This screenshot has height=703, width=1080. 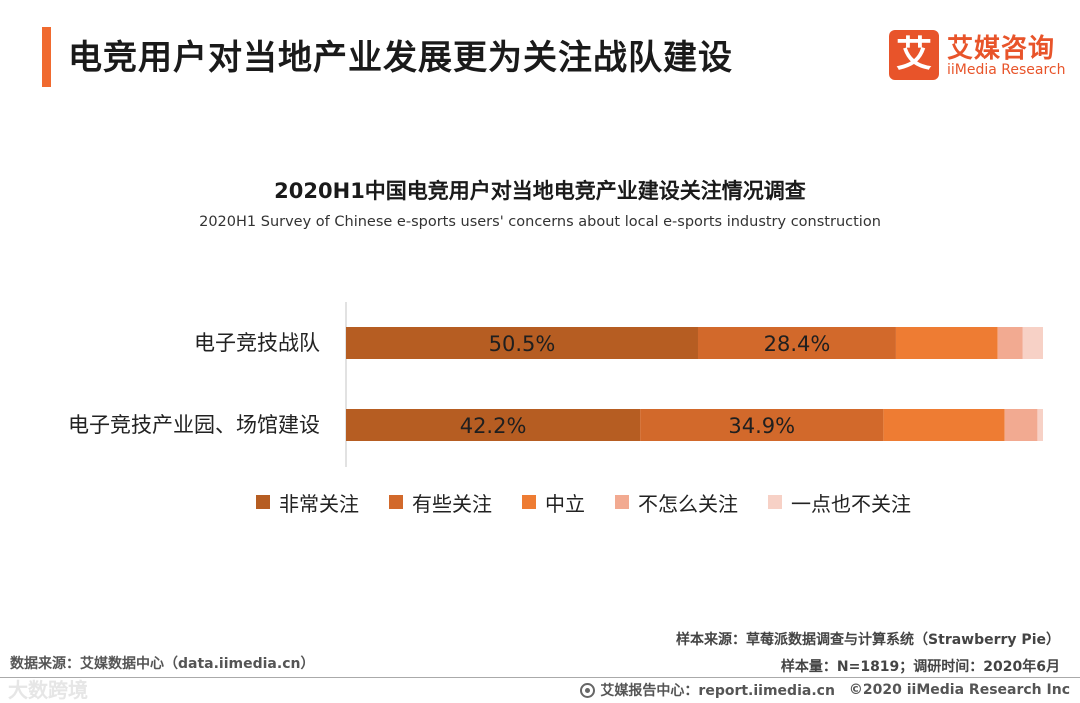 I want to click on iimedia-logo: 艾 艾媒咨询 iiMedia Research, so click(x=984, y=56).